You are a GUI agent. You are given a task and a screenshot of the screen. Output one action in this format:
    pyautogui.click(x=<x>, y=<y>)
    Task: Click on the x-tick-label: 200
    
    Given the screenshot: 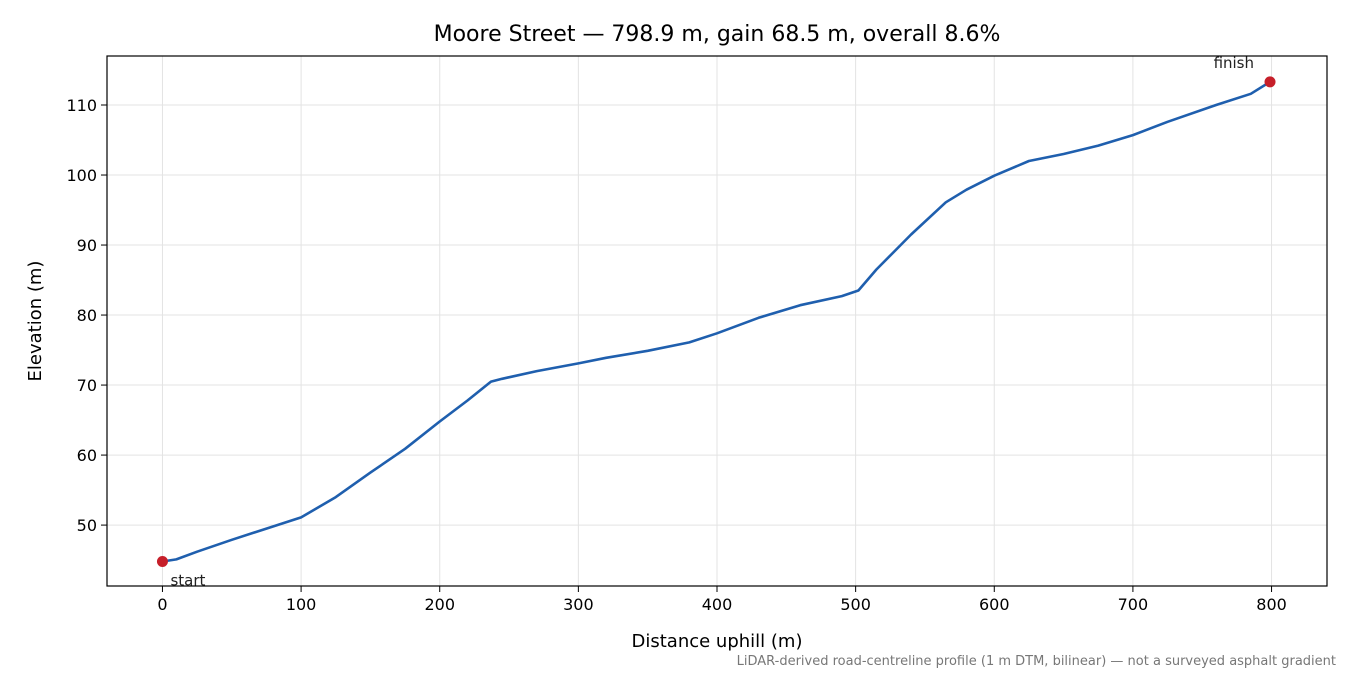 What is the action you would take?
    pyautogui.click(x=439, y=604)
    